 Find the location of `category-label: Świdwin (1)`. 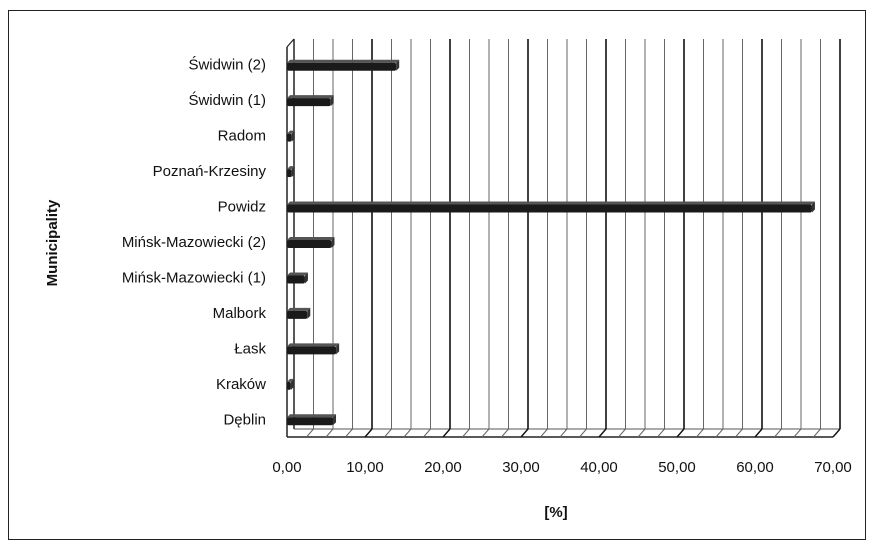

category-label: Świdwin (1) is located at coordinates (227, 100).